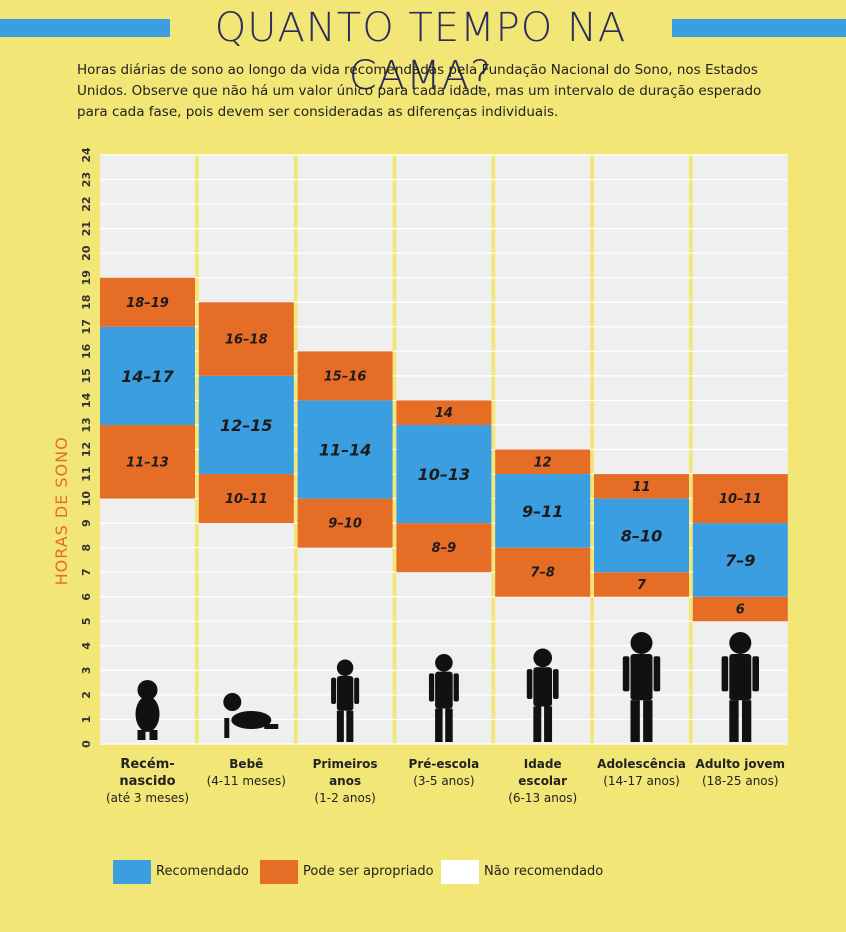 The width and height of the screenshot is (846, 932). I want to click on bar-data-label: 18–19, so click(147, 303).